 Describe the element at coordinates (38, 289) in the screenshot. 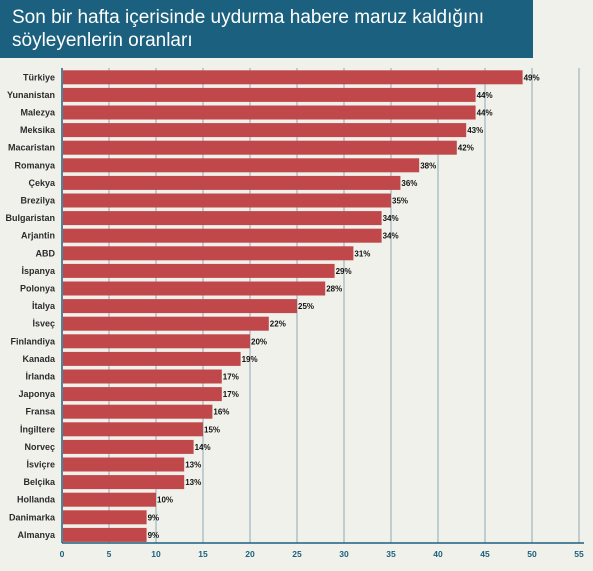

I see `category-label: Polonya` at that location.